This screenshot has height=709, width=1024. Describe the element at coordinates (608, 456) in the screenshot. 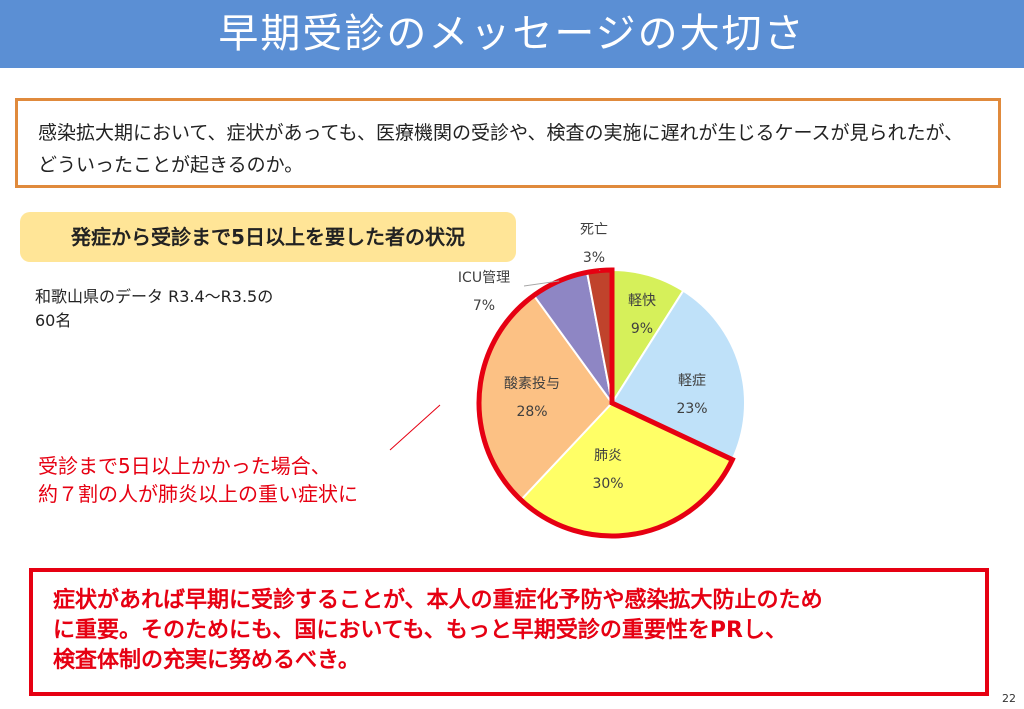

I see `pie-label-slice-3: 肺炎` at that location.